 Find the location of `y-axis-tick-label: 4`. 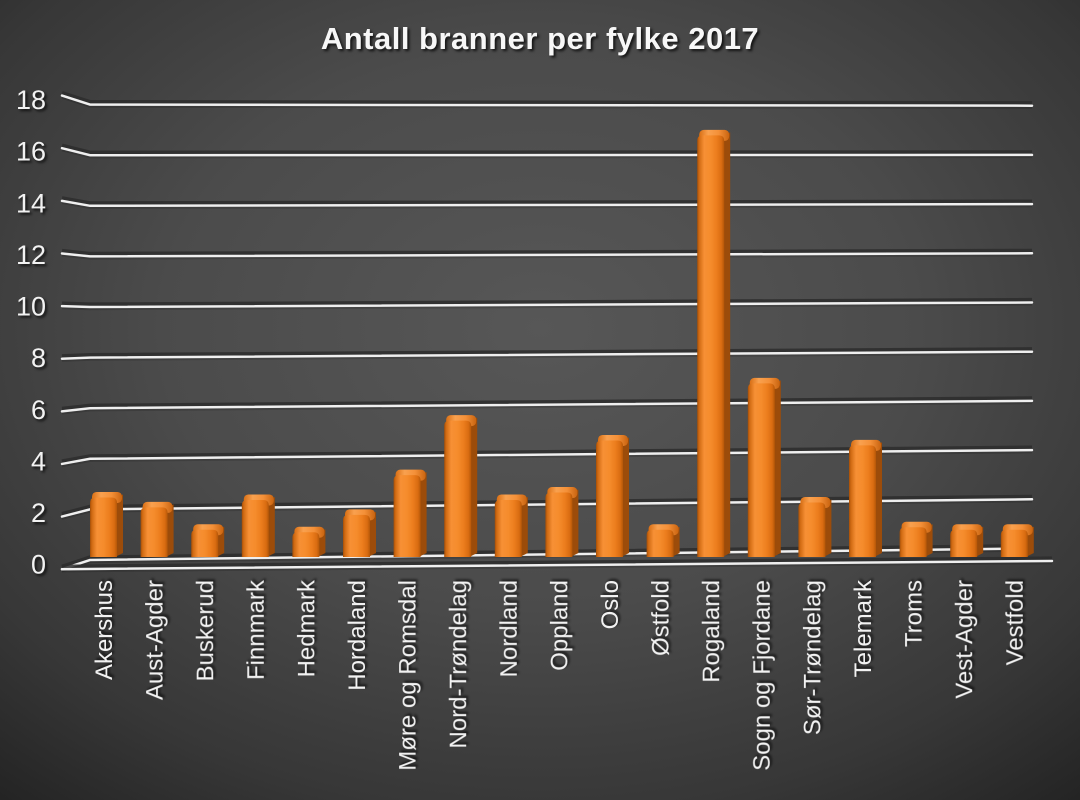

y-axis-tick-label: 4 is located at coordinates (38, 461).